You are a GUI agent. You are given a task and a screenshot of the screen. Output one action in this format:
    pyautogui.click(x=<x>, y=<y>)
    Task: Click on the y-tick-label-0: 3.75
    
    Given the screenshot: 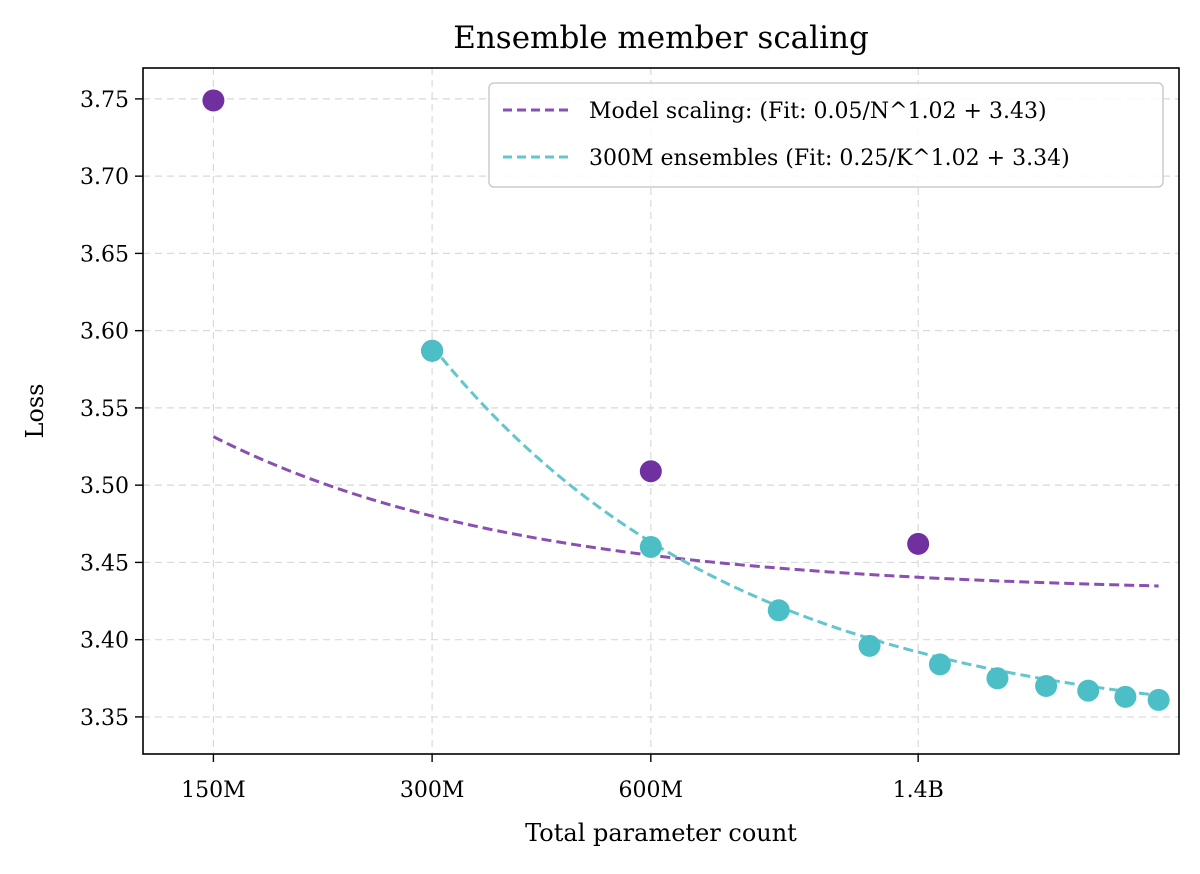 What is the action you would take?
    pyautogui.click(x=104, y=100)
    